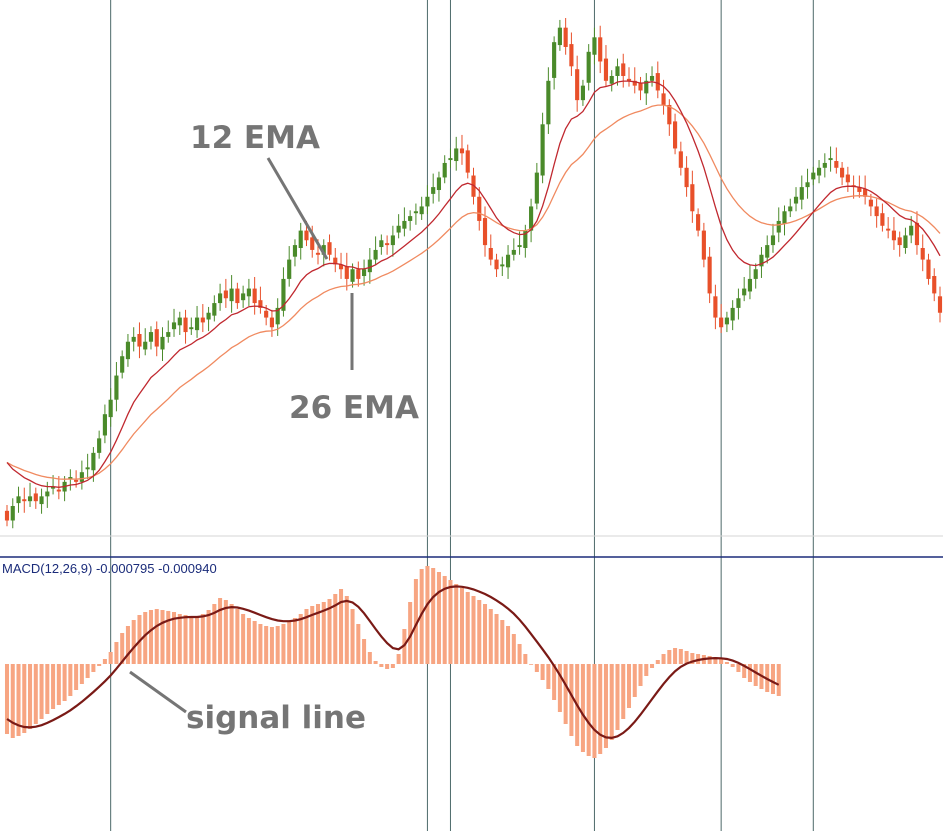 The height and width of the screenshot is (836, 943). Describe the element at coordinates (297, 208) in the screenshot. I see `annotation-pointer-12ema` at that location.